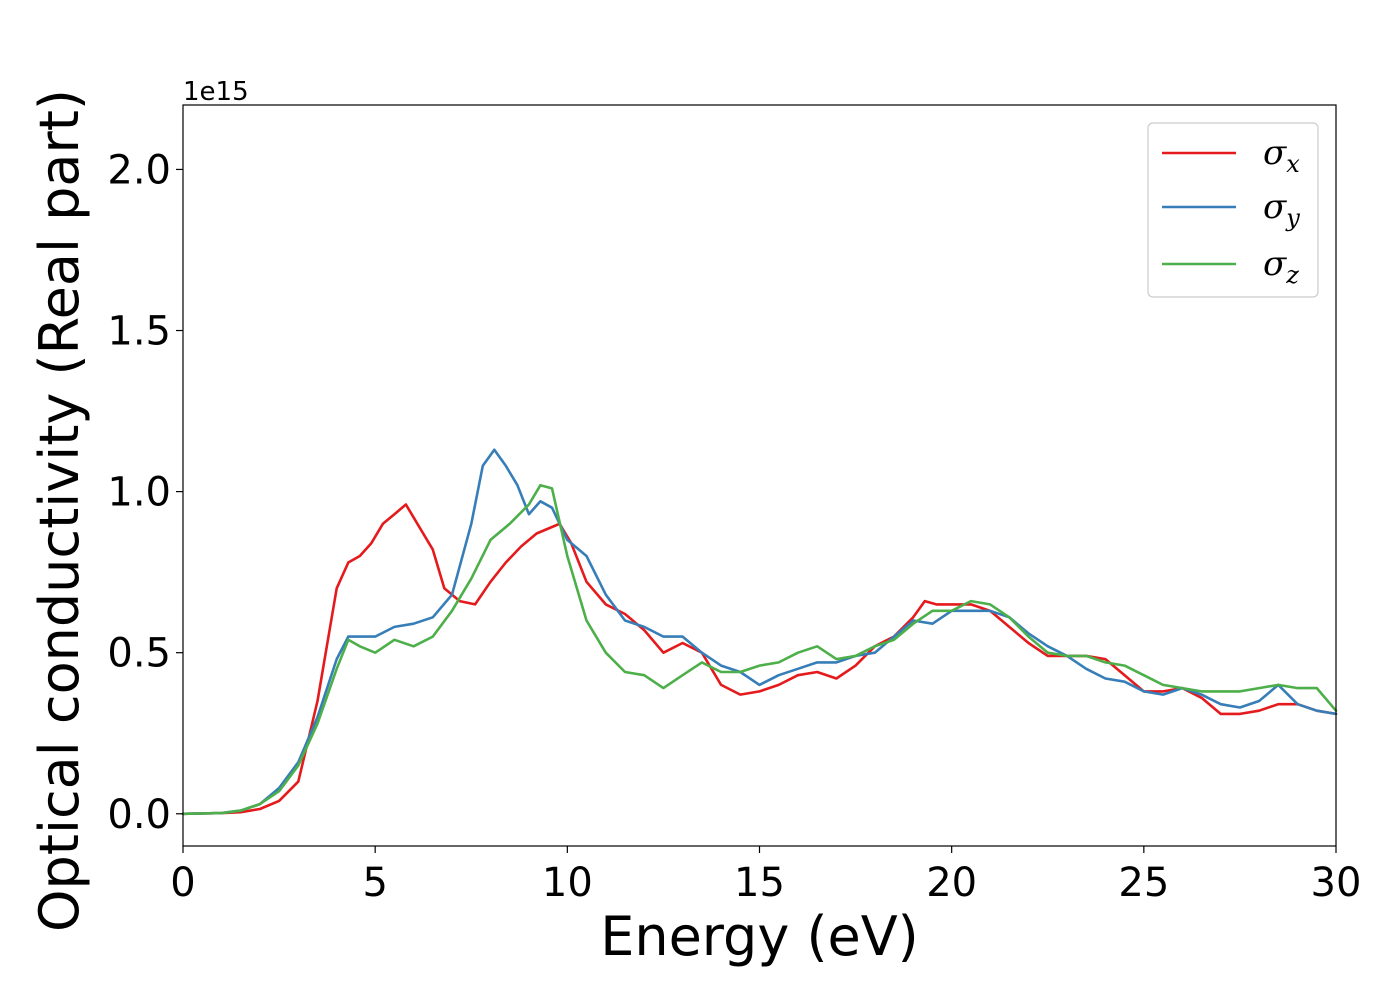  Describe the element at coordinates (759, 883) in the screenshot. I see `x-tick-label: 15` at that location.